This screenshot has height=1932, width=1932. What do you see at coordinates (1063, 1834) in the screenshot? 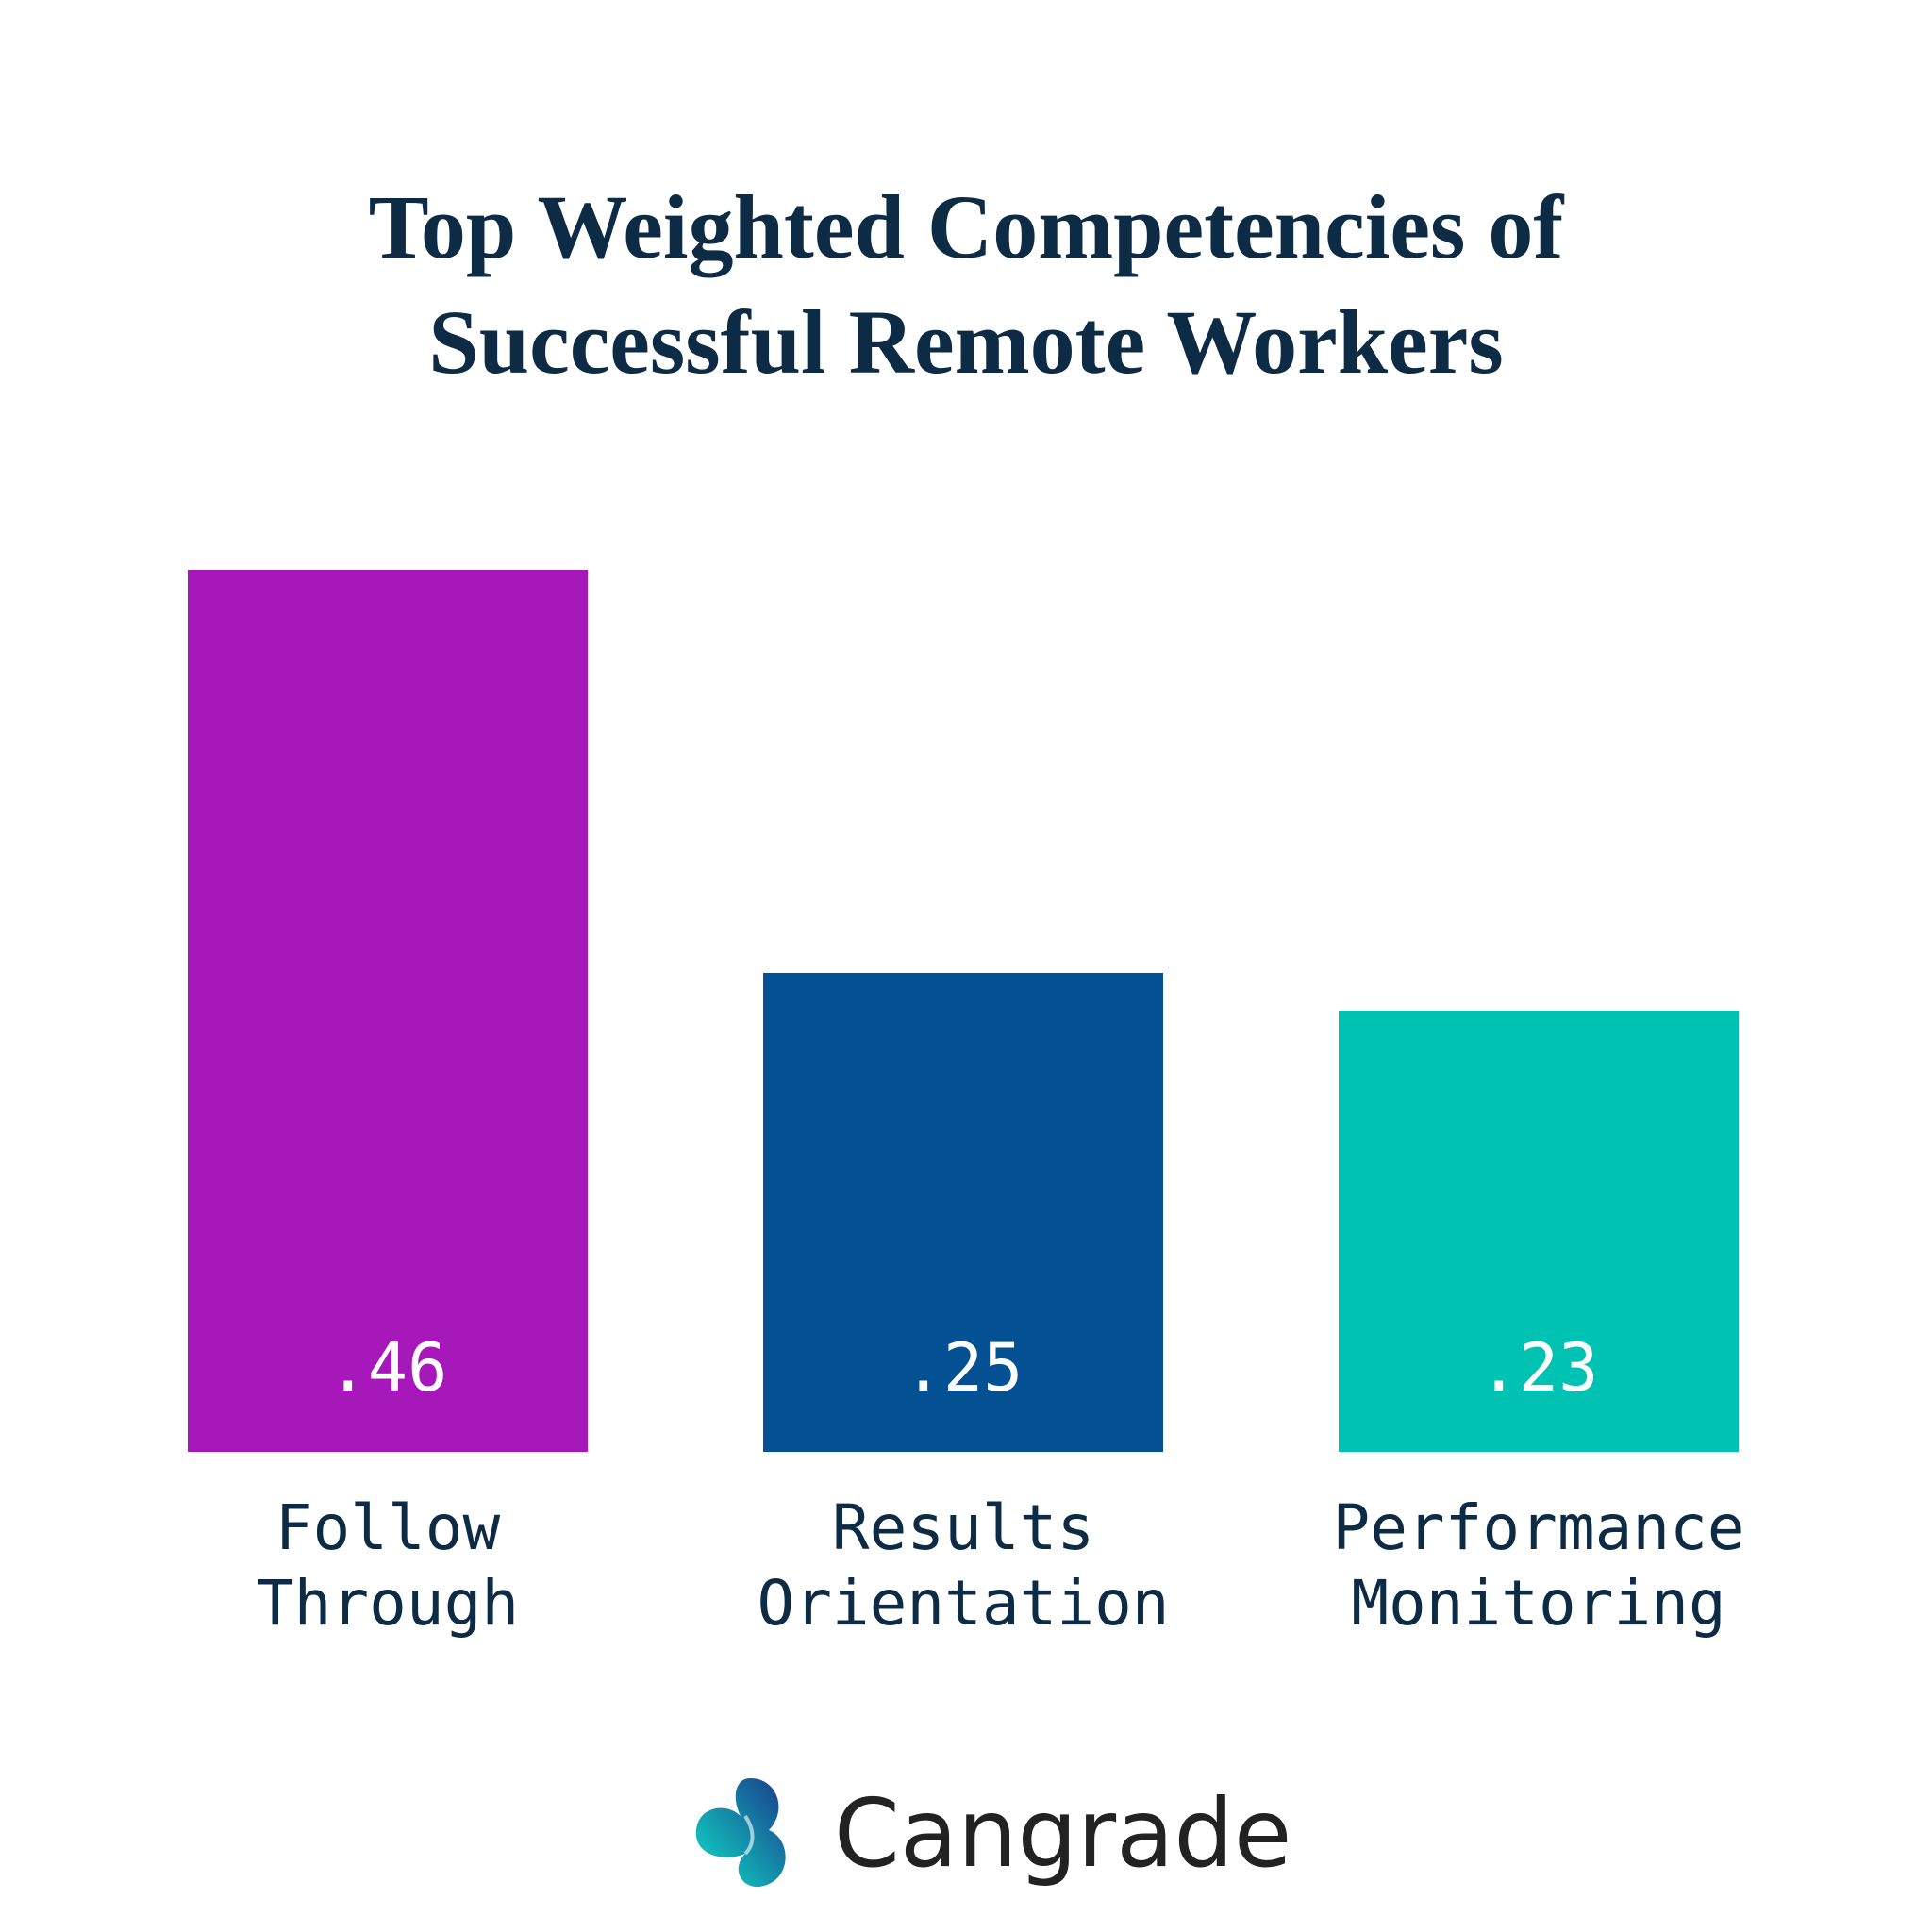
I see `logo-text: Cangrade` at bounding box center [1063, 1834].